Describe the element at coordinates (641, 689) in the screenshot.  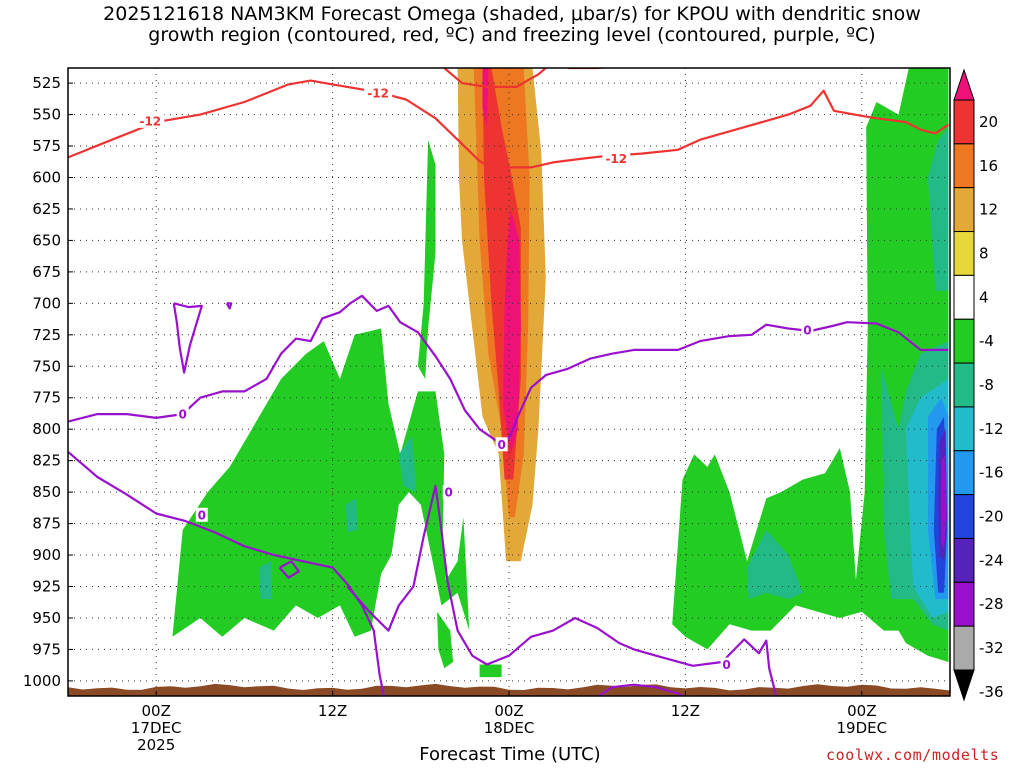
I see `contour-freezing-level-bottom-fragment` at that location.